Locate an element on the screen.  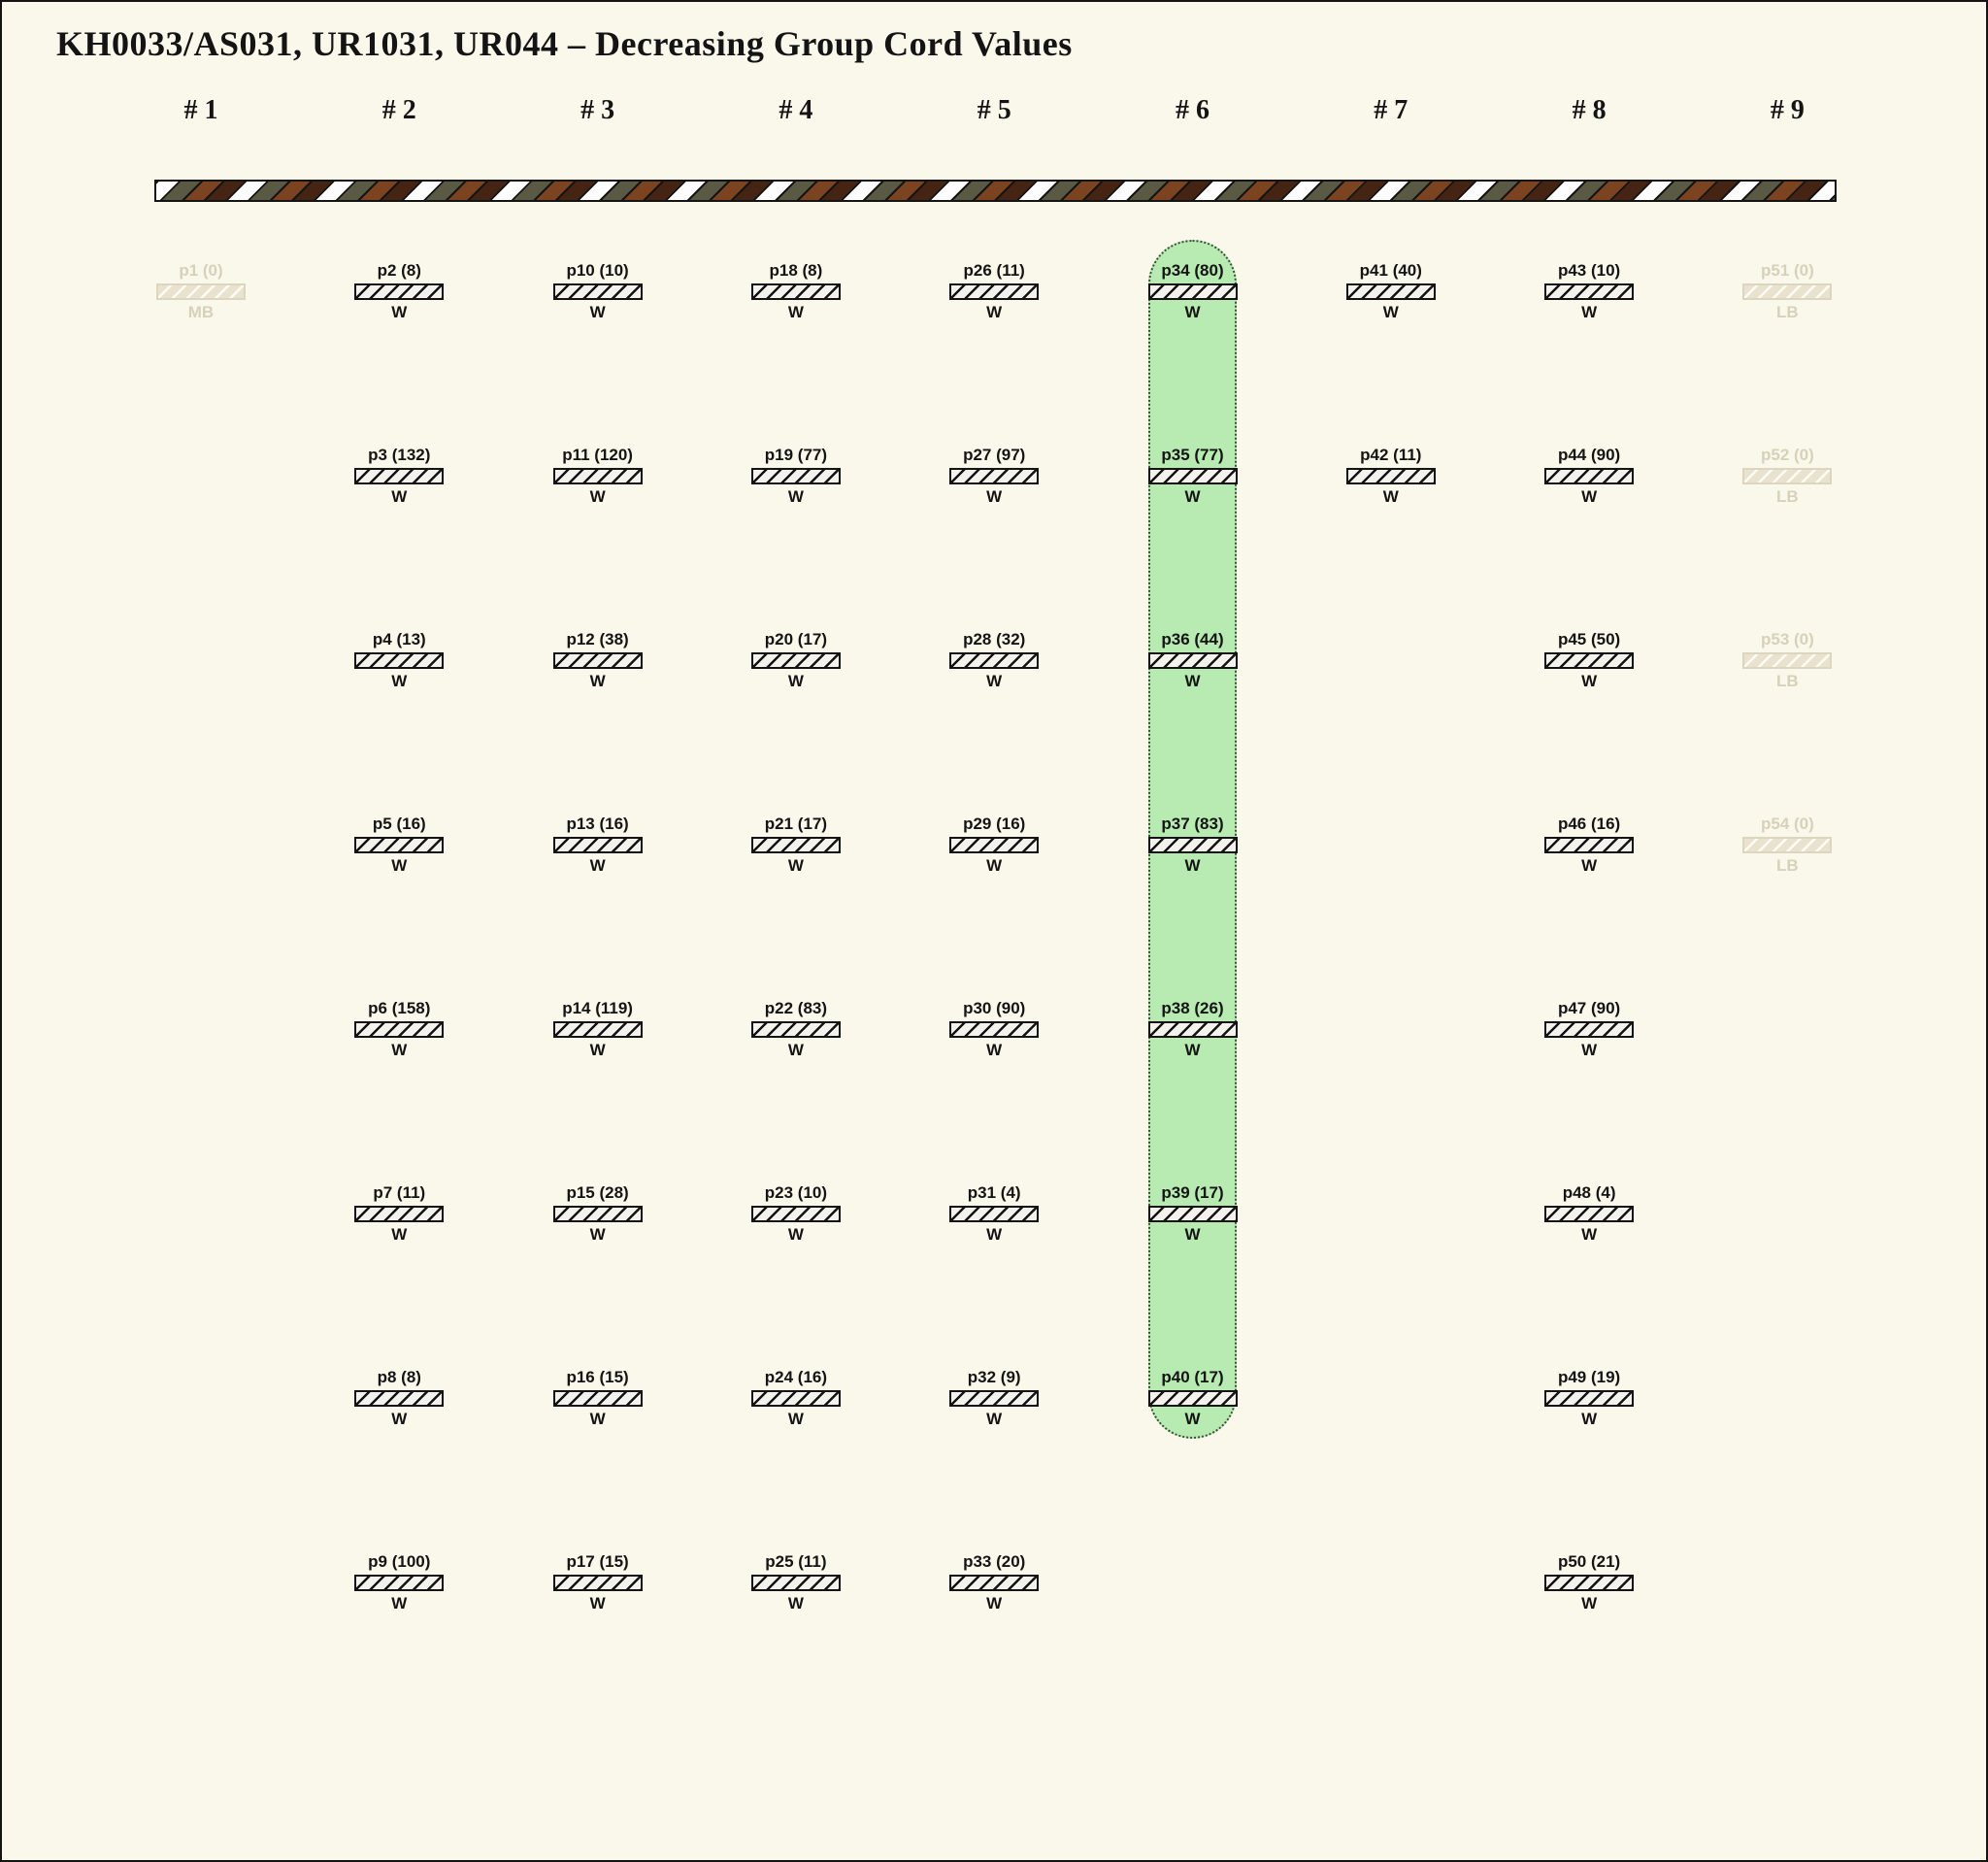
cord-cell: p39 (17) W is located at coordinates (1193, 1215).